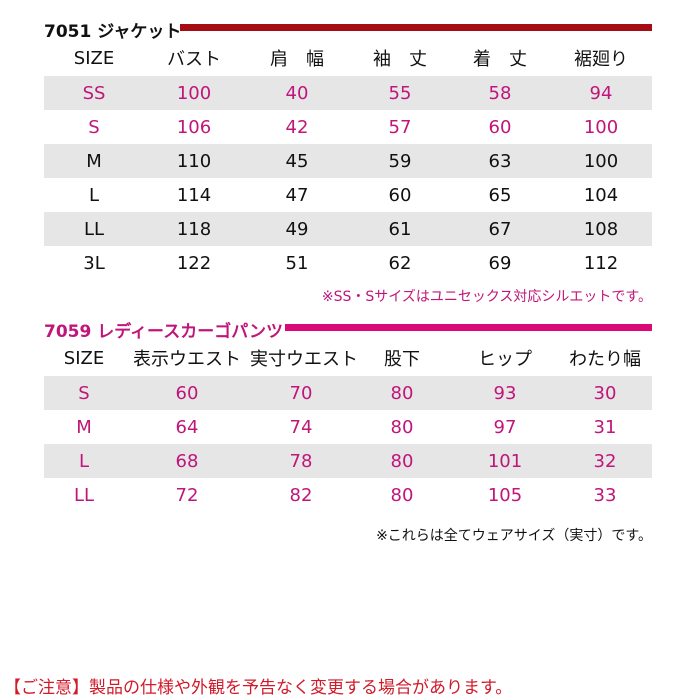  What do you see at coordinates (194, 263) in the screenshot?
I see `value-cell: 122` at bounding box center [194, 263].